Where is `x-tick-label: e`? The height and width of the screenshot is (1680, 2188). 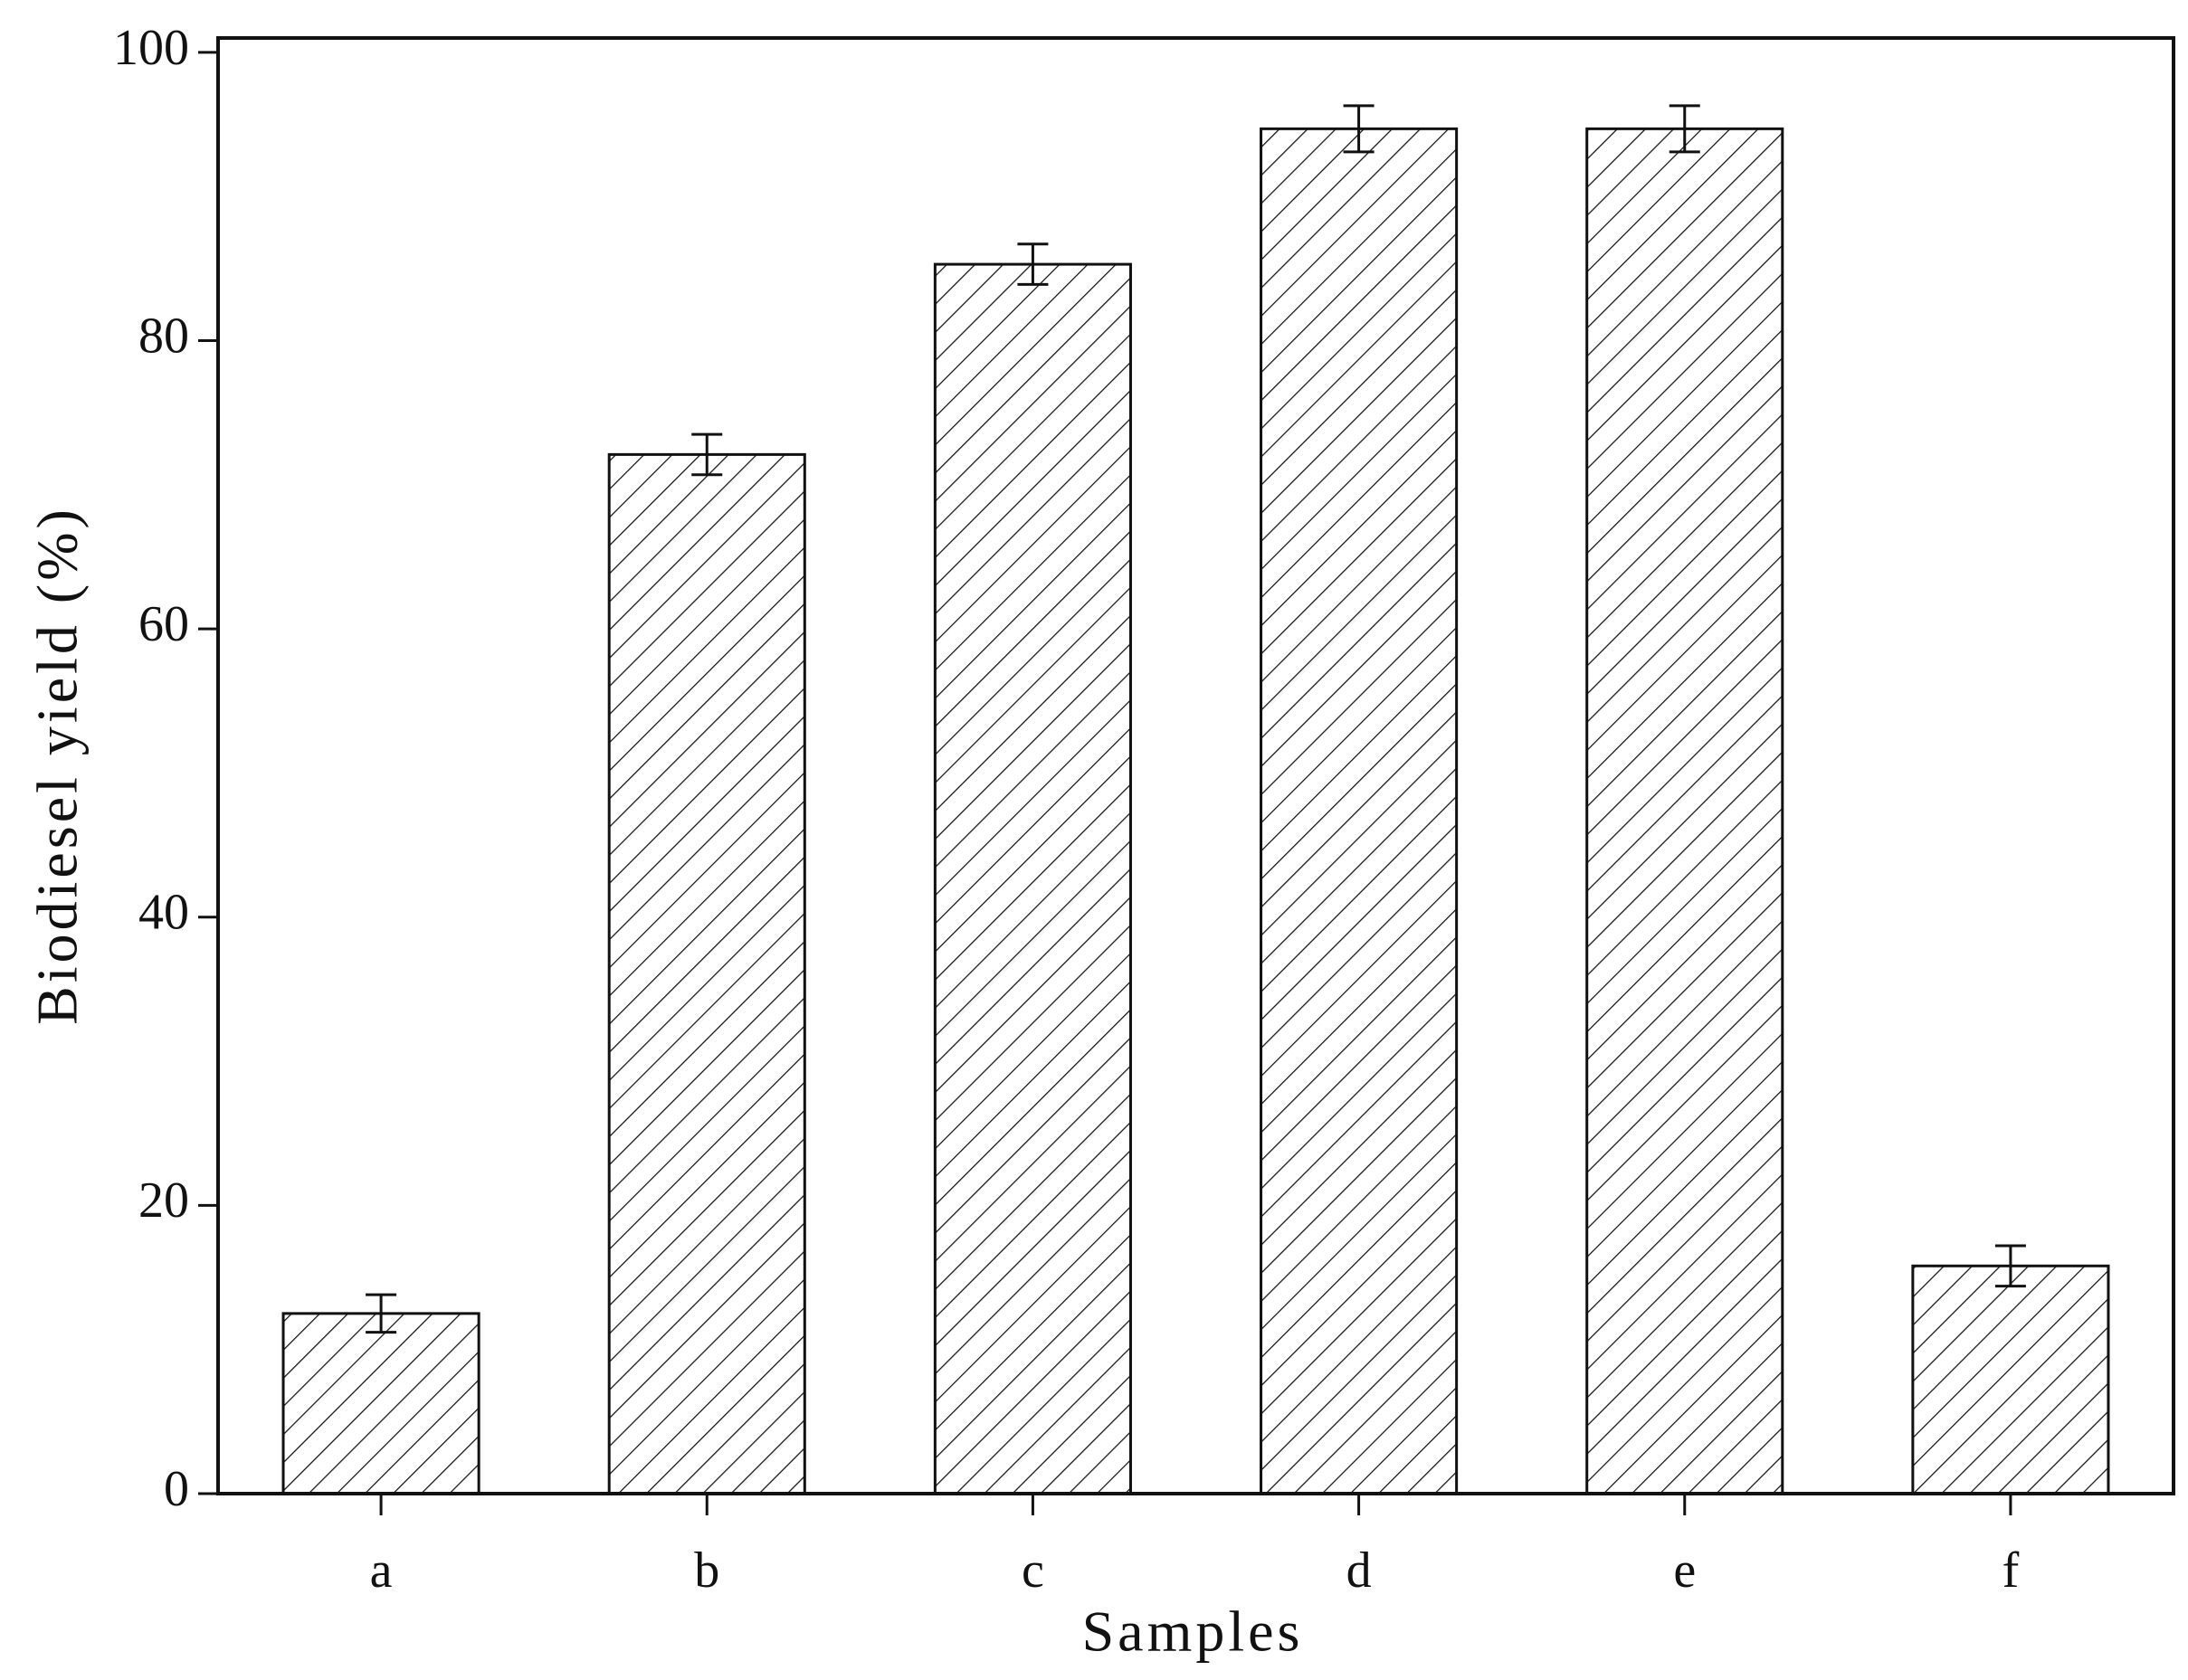
x-tick-label: e is located at coordinates (1684, 1570).